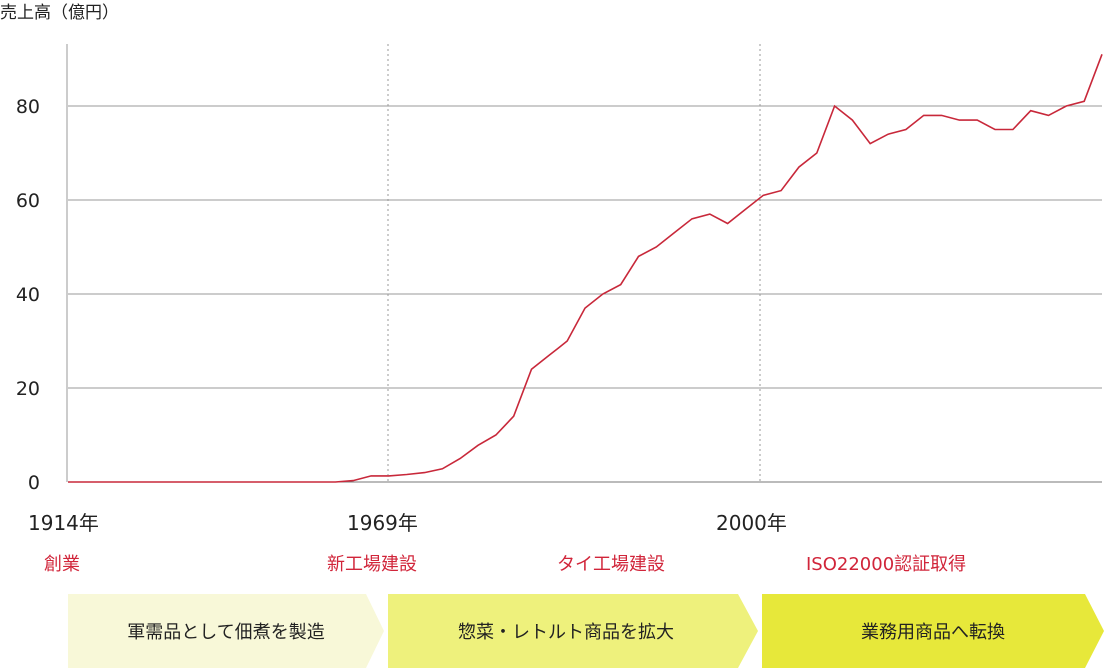  What do you see at coordinates (751, 523) in the screenshot?
I see `year-label-2000: 2000年` at bounding box center [751, 523].